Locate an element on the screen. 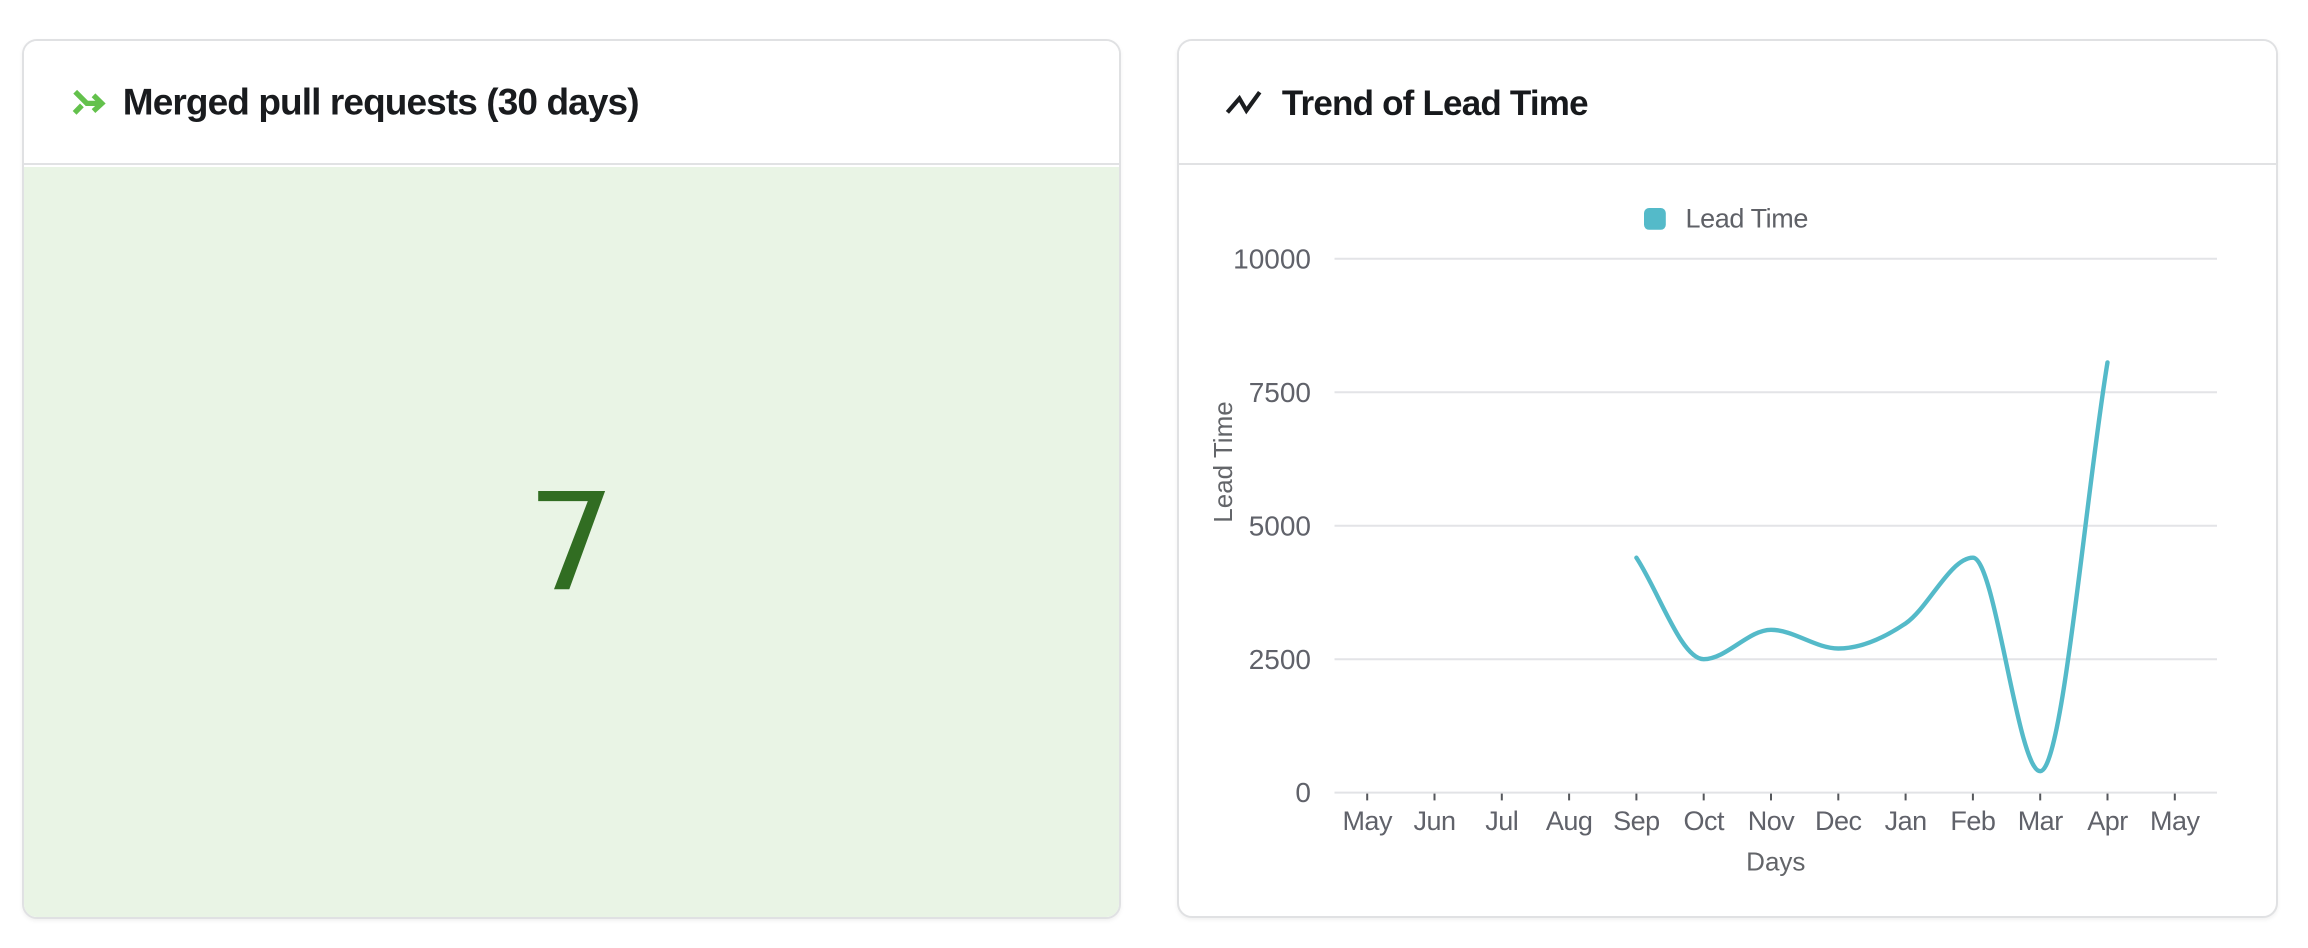 The width and height of the screenshot is (2308, 948). svg-text: Feb is located at coordinates (1972, 821).